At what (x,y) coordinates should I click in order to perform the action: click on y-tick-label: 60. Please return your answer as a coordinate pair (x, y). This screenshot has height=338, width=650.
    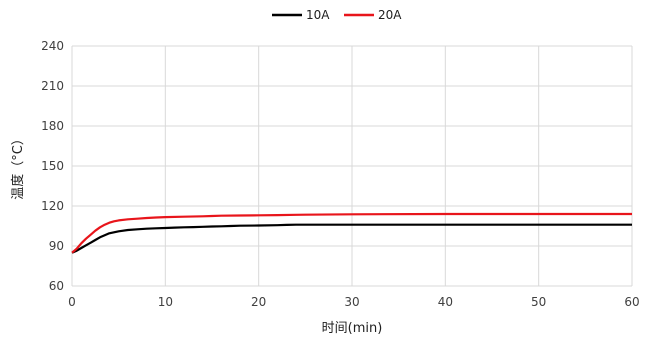
    Looking at the image, I should click on (56, 286).